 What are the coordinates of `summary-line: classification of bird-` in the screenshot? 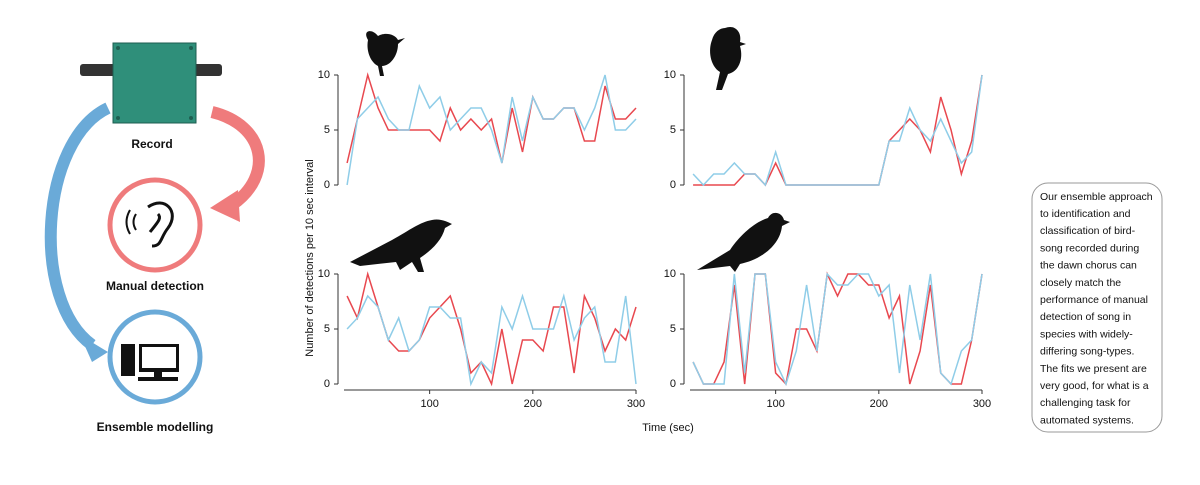 It's located at (1088, 231).